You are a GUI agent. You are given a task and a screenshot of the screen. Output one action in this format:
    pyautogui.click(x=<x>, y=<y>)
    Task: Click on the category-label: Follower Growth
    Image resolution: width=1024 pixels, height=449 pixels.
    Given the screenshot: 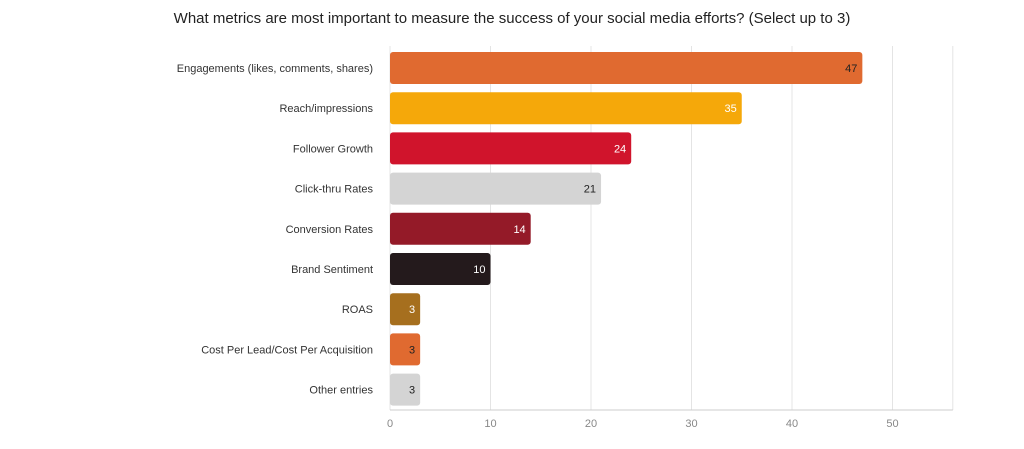 What is the action you would take?
    pyautogui.click(x=333, y=149)
    